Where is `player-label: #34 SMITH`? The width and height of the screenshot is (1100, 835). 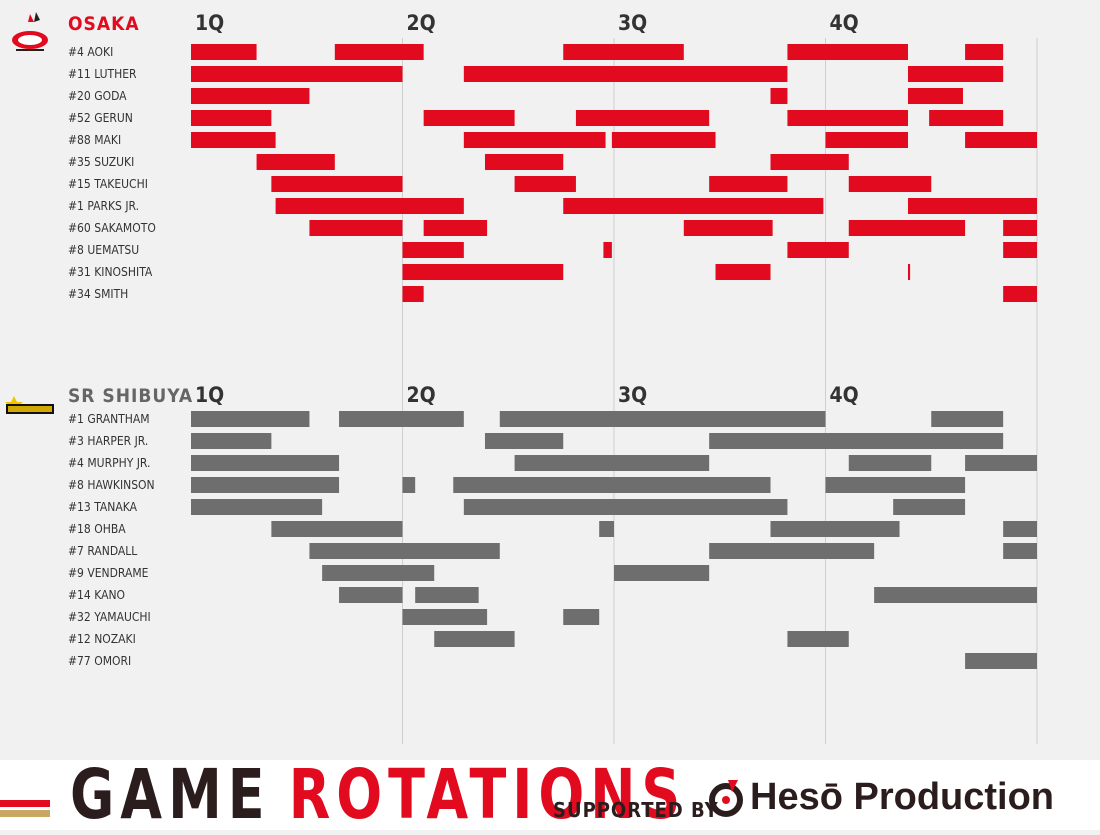
player-label: #34 SMITH is located at coordinates (98, 294).